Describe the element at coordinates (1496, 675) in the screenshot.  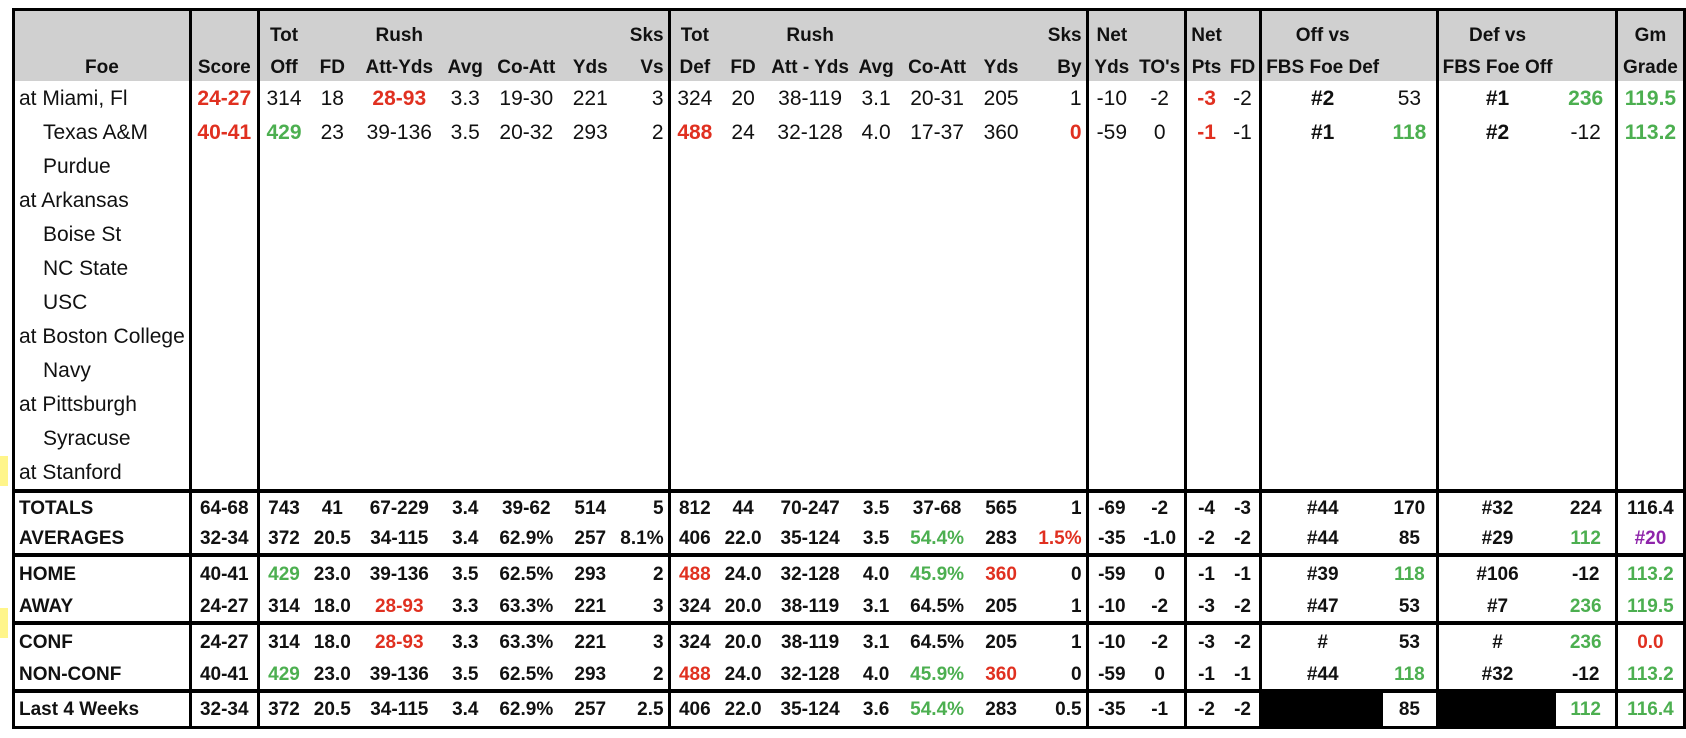
I see `stat-cell: #32` at that location.